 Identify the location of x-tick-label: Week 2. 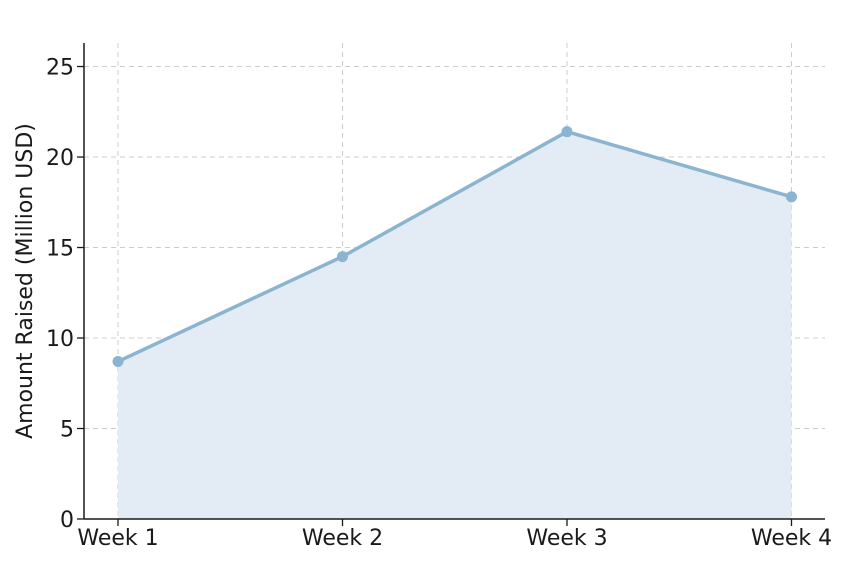
(342, 538).